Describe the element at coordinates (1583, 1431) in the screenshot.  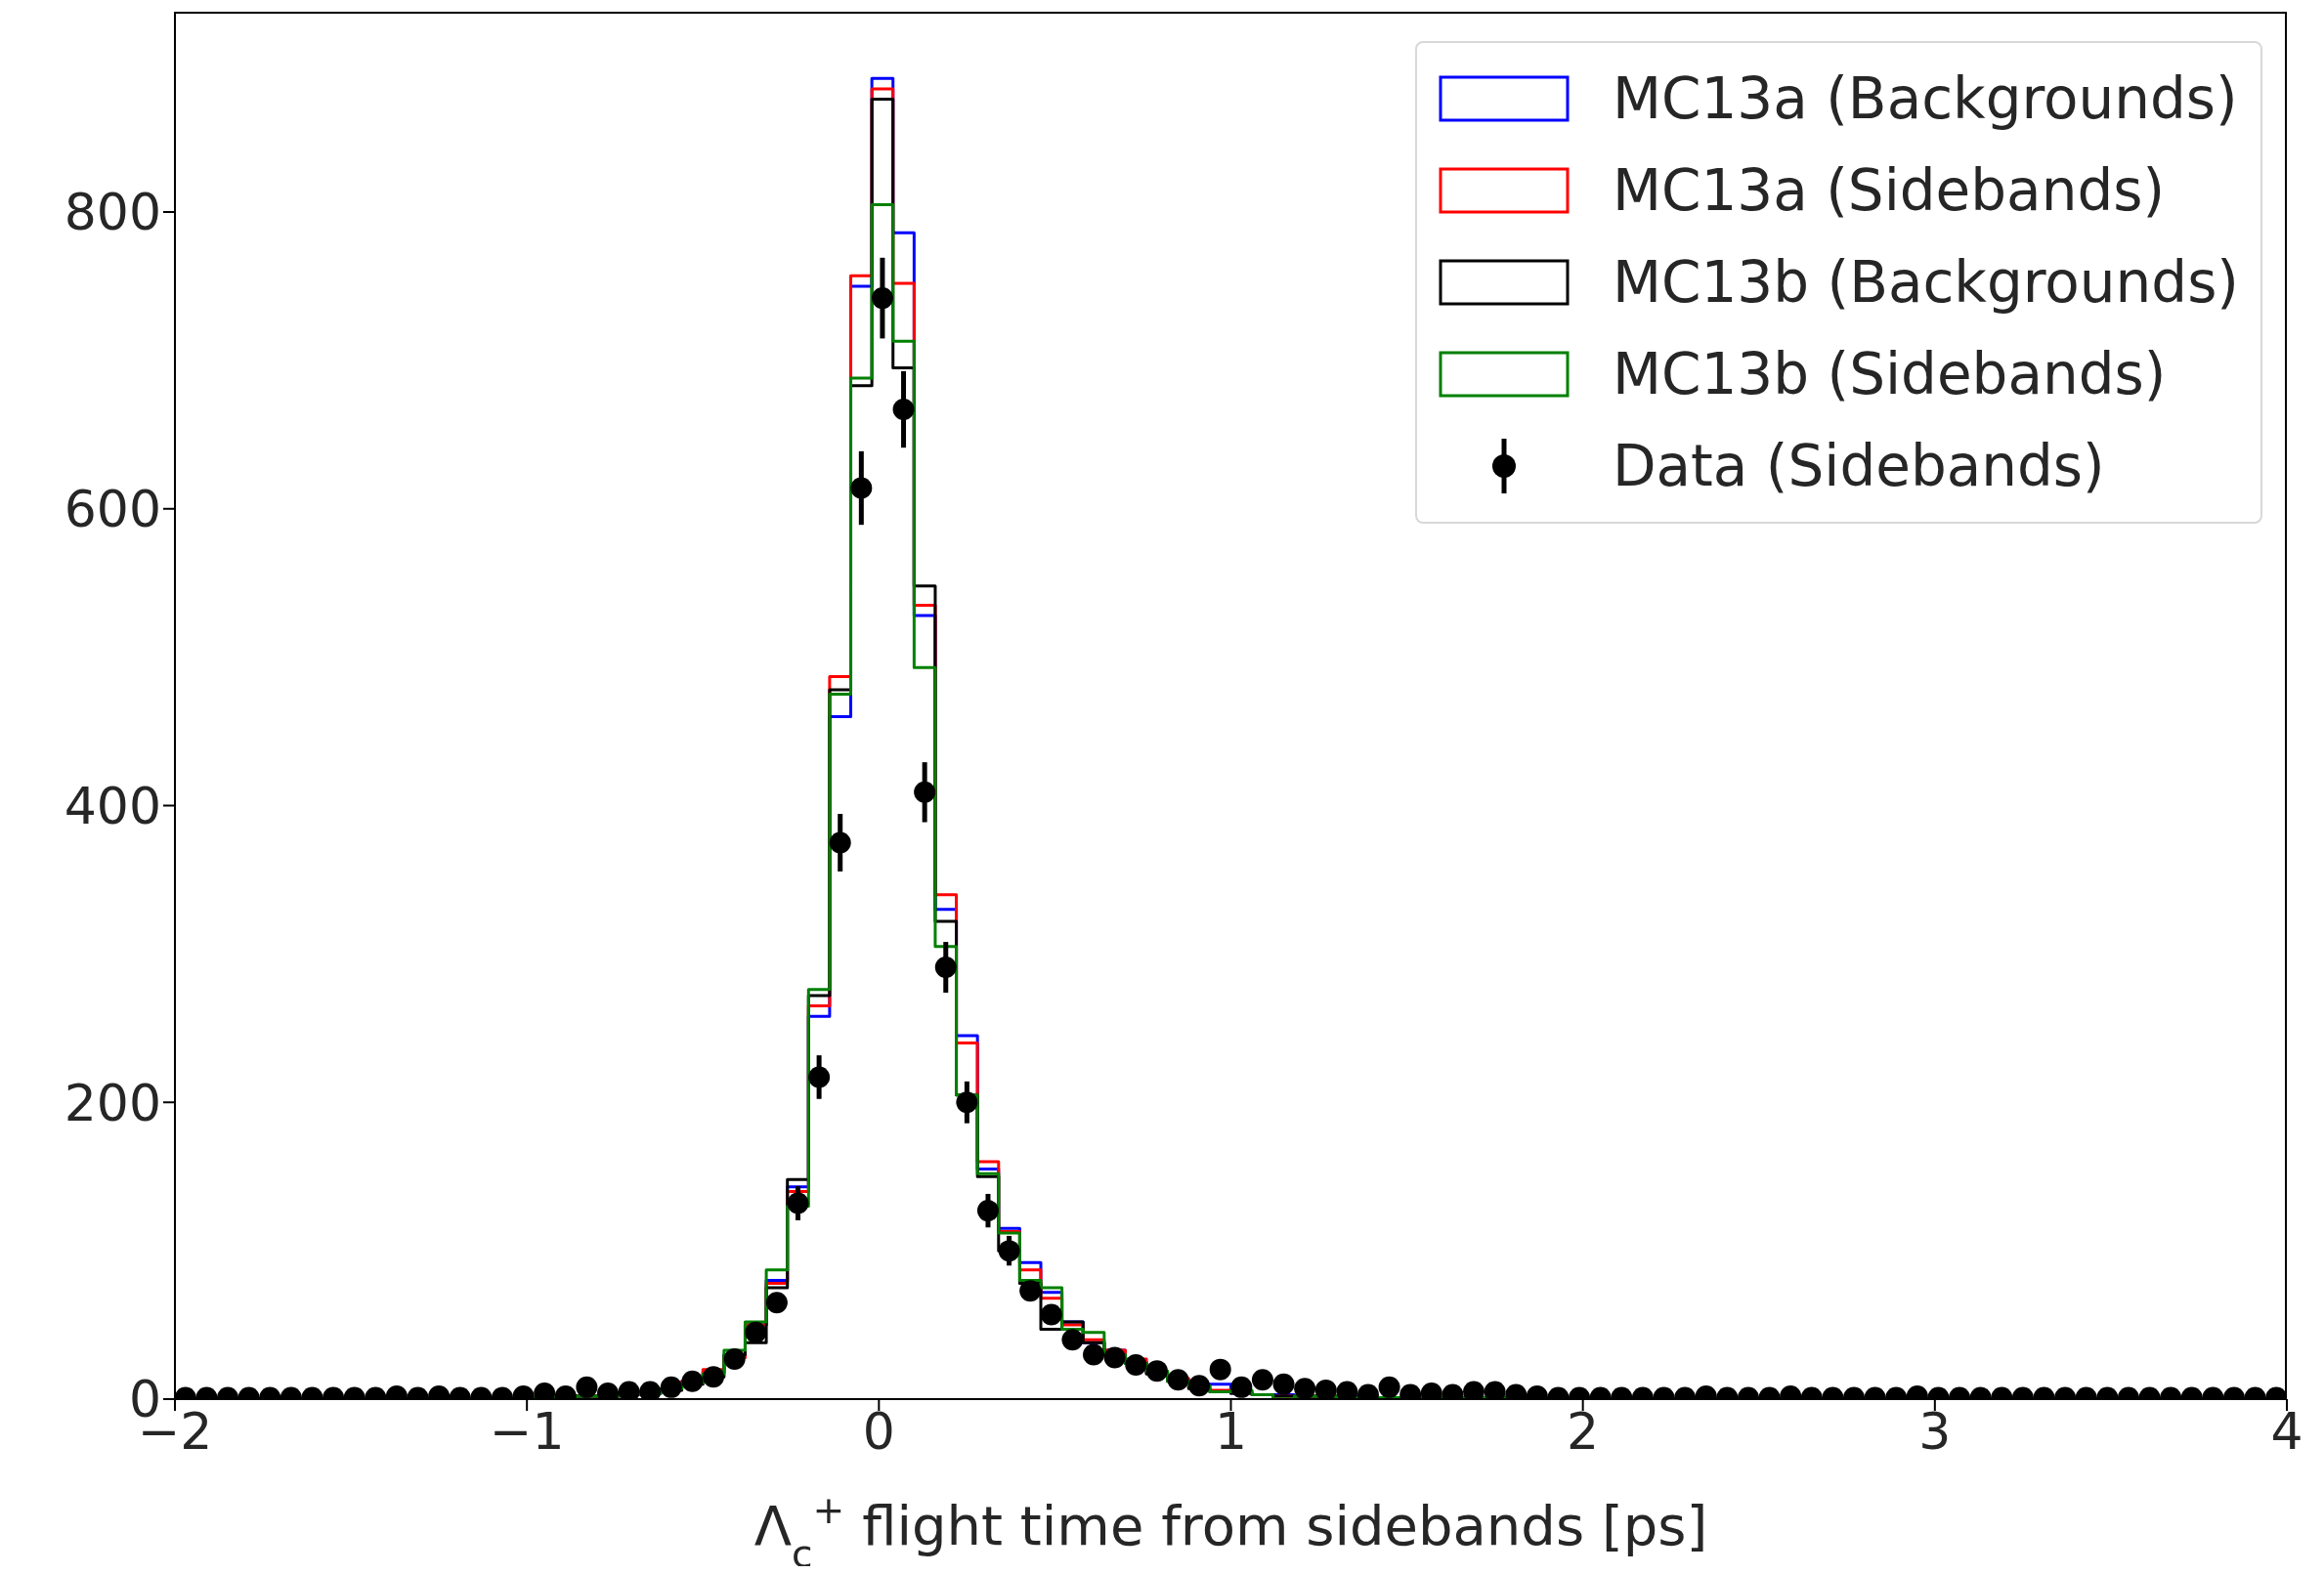
I see `x-tick-label: 2` at that location.